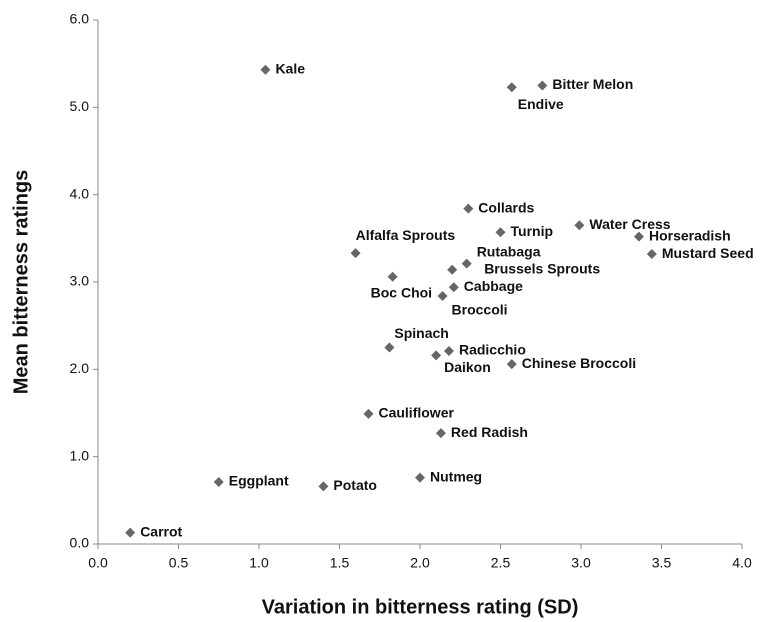 Image resolution: width=771 pixels, height=622 pixels. Describe the element at coordinates (416, 413) in the screenshot. I see `point-label: Cauliflower` at that location.